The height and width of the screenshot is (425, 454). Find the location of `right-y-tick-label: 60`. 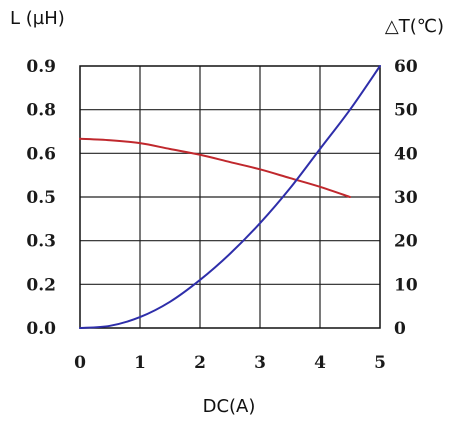

right-y-tick-label: 60 is located at coordinates (406, 67).